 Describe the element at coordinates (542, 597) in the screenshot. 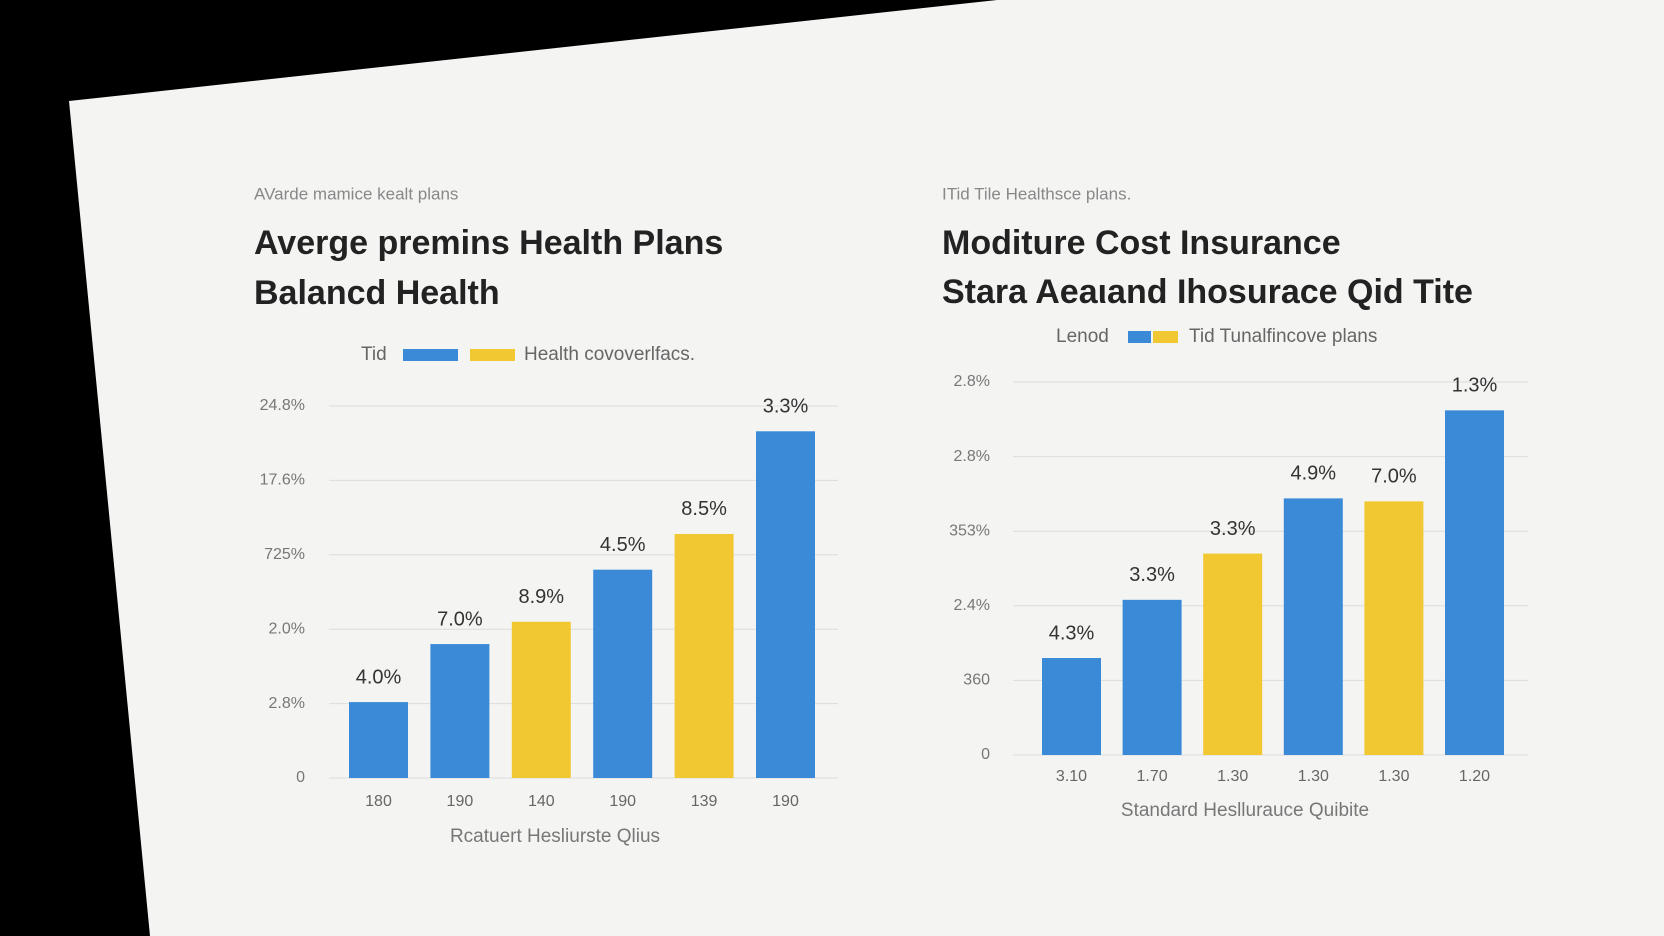

I see `data-label: 8.9%` at that location.